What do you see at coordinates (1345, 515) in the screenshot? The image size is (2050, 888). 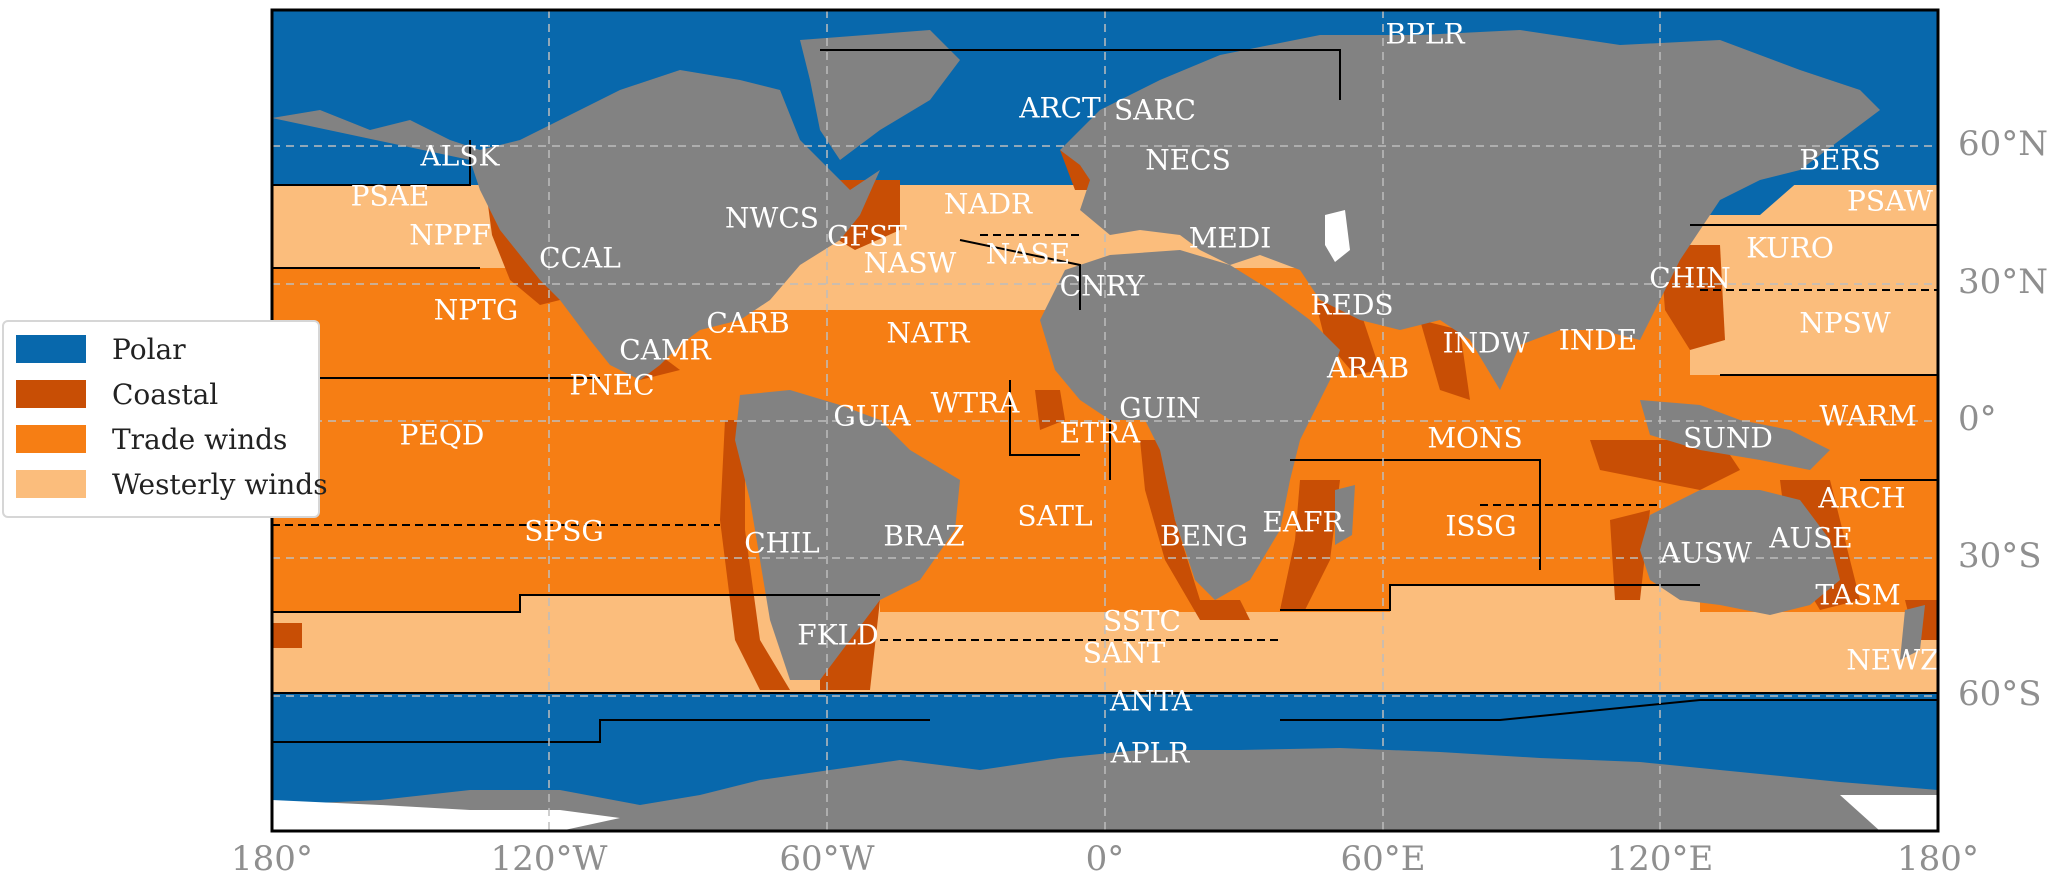 I see `madagascar-land` at bounding box center [1345, 515].